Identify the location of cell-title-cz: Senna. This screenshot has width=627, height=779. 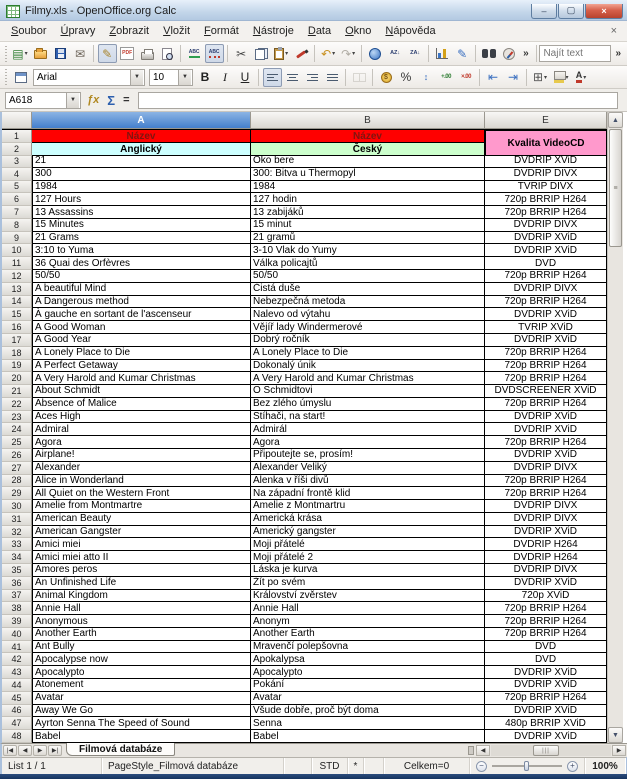
(368, 724).